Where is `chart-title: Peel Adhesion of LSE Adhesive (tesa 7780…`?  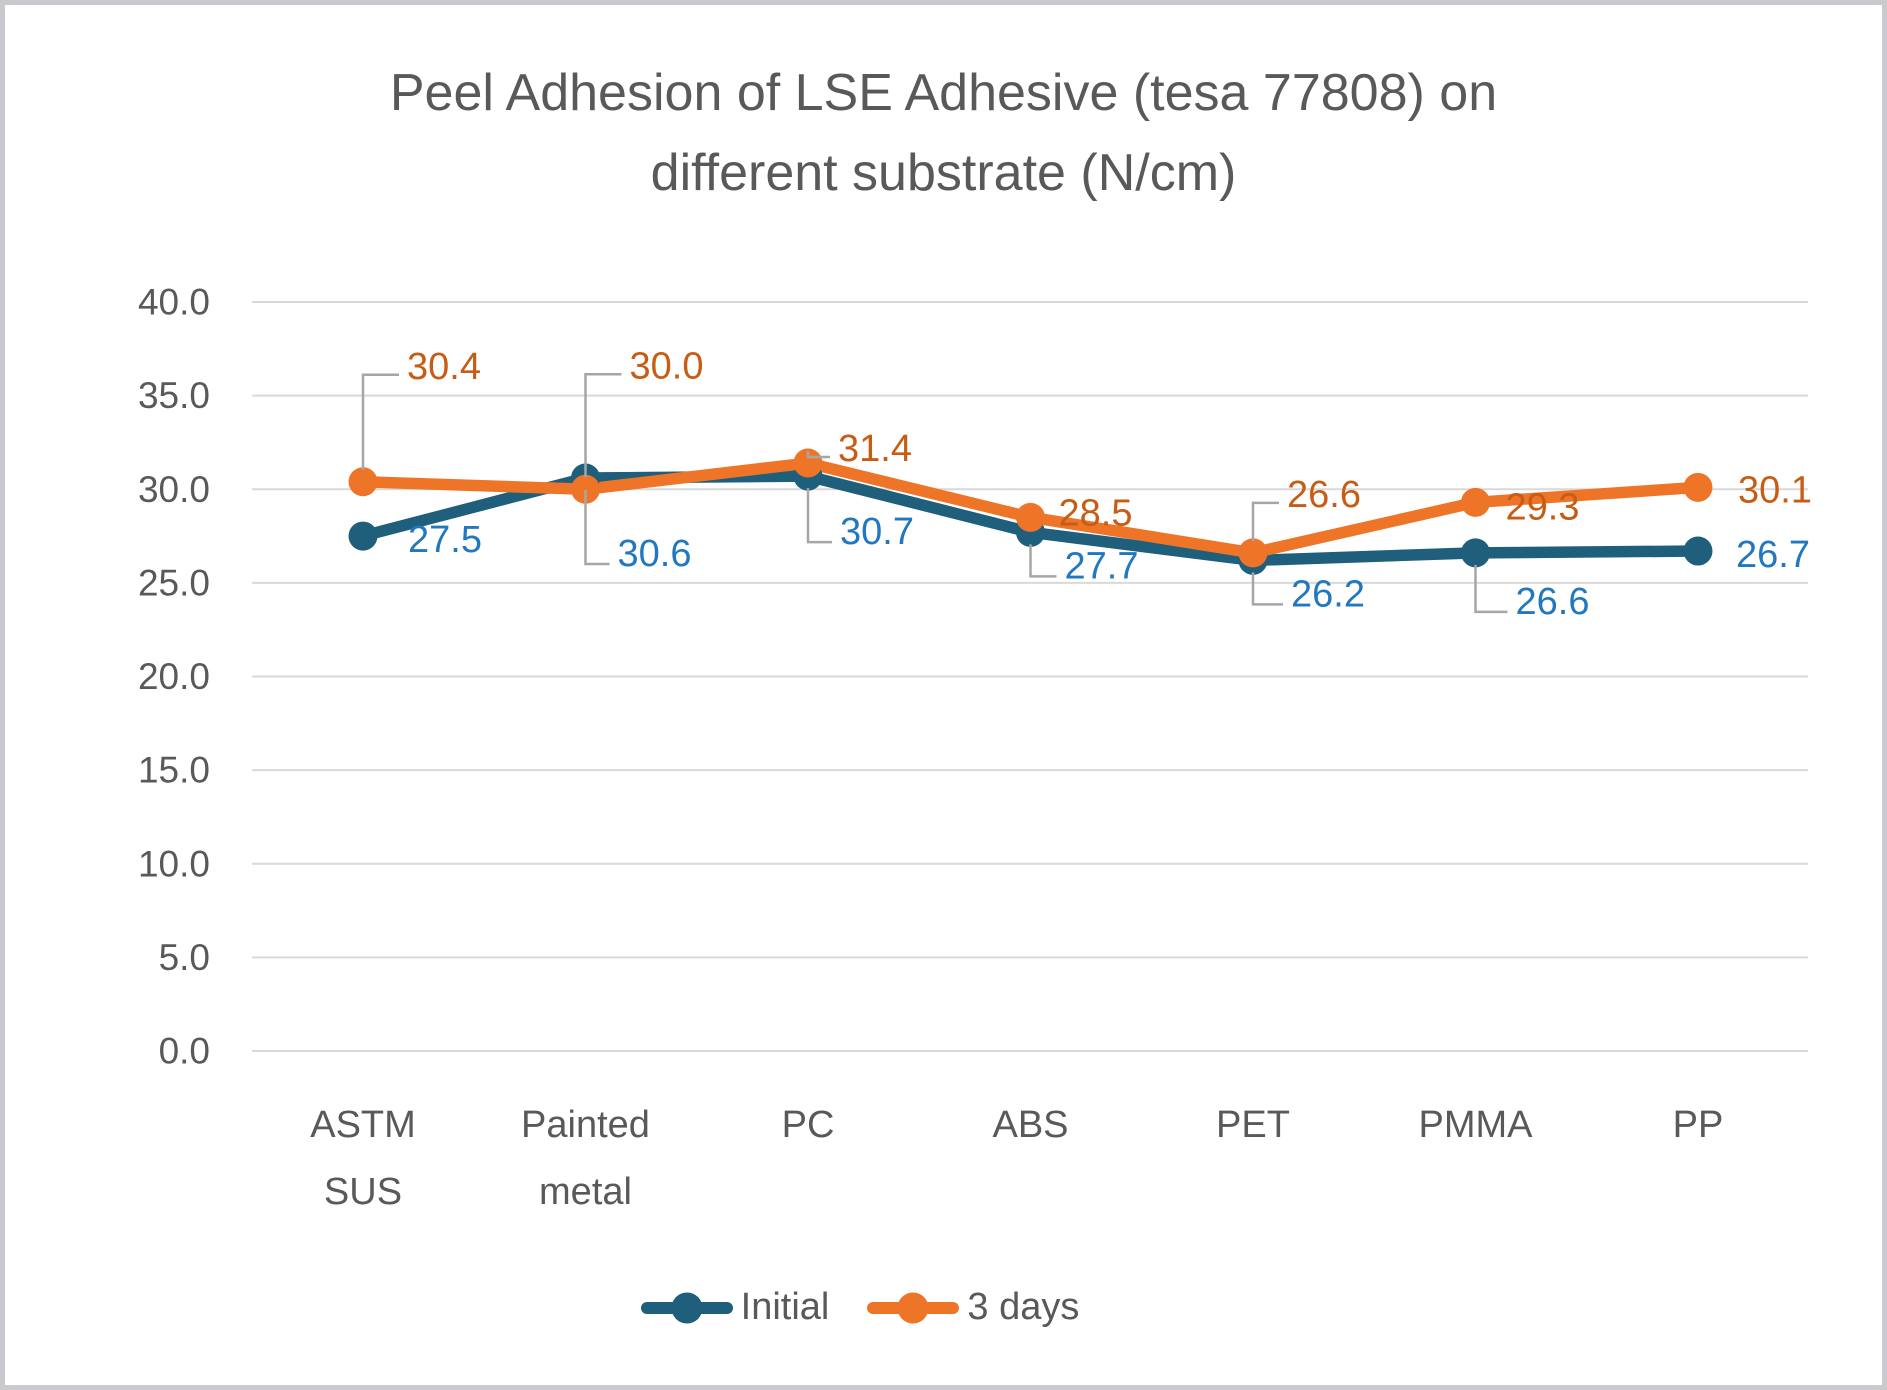
chart-title: Peel Adhesion of LSE Adhesive (tesa 7780… is located at coordinates (943, 133).